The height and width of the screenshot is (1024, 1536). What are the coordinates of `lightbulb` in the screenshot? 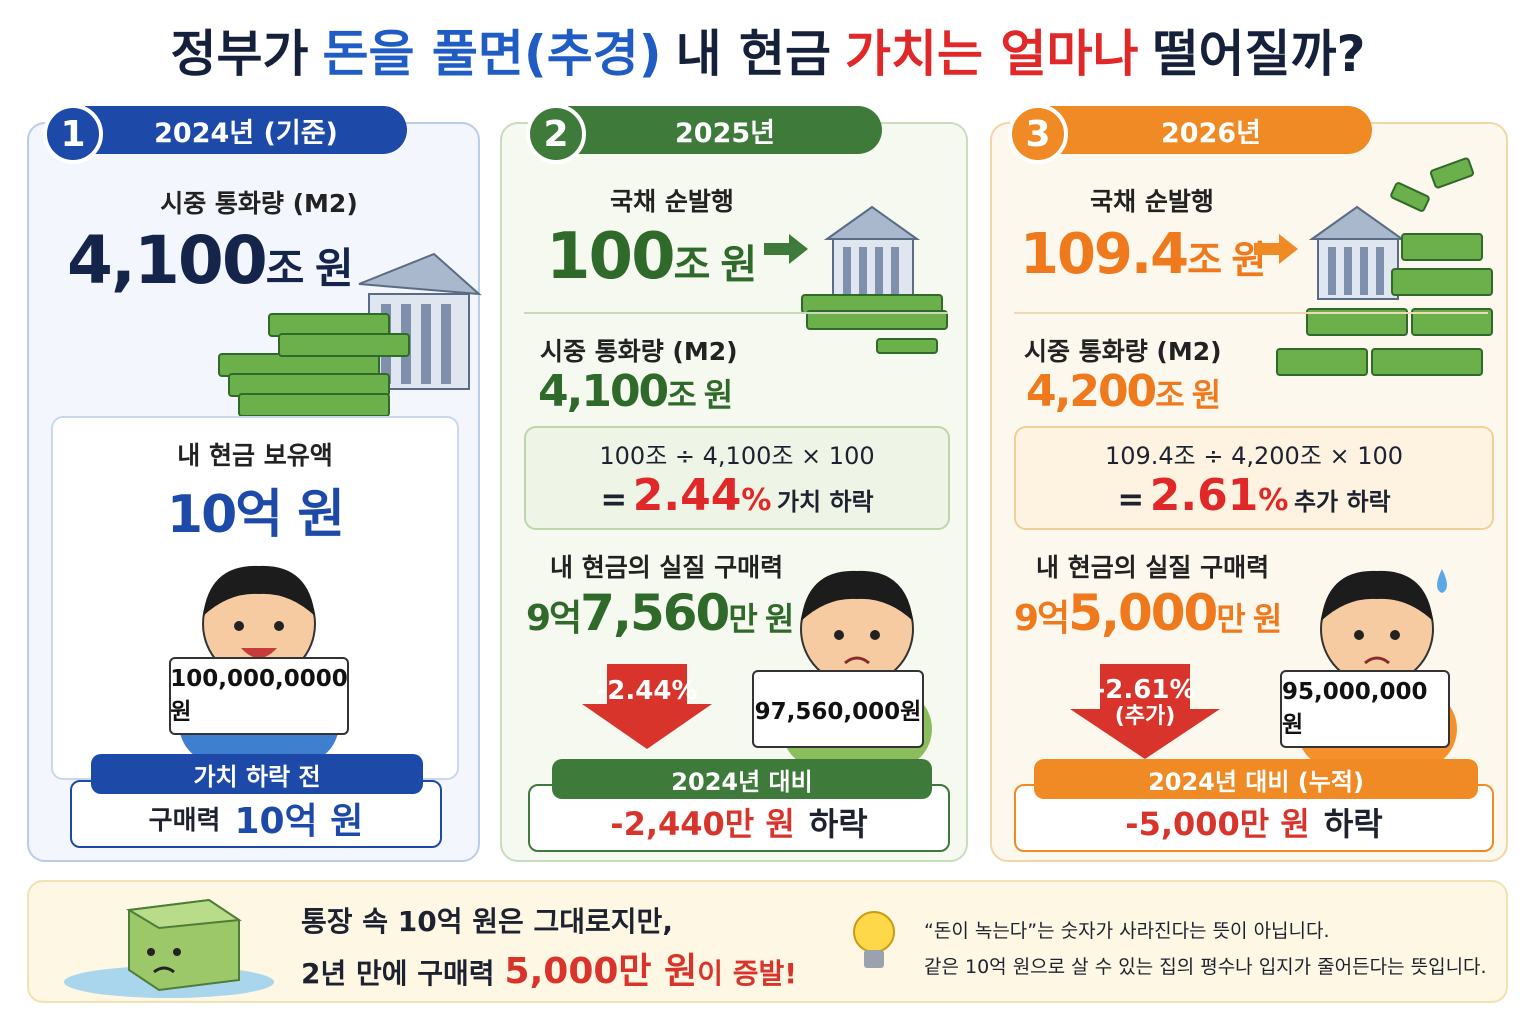 It's located at (874, 939).